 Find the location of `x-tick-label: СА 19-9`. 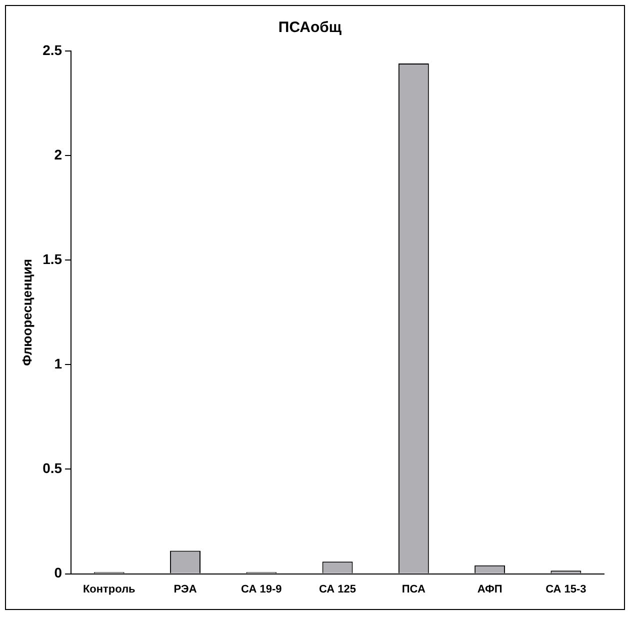

x-tick-label: СА 19-9 is located at coordinates (261, 589).